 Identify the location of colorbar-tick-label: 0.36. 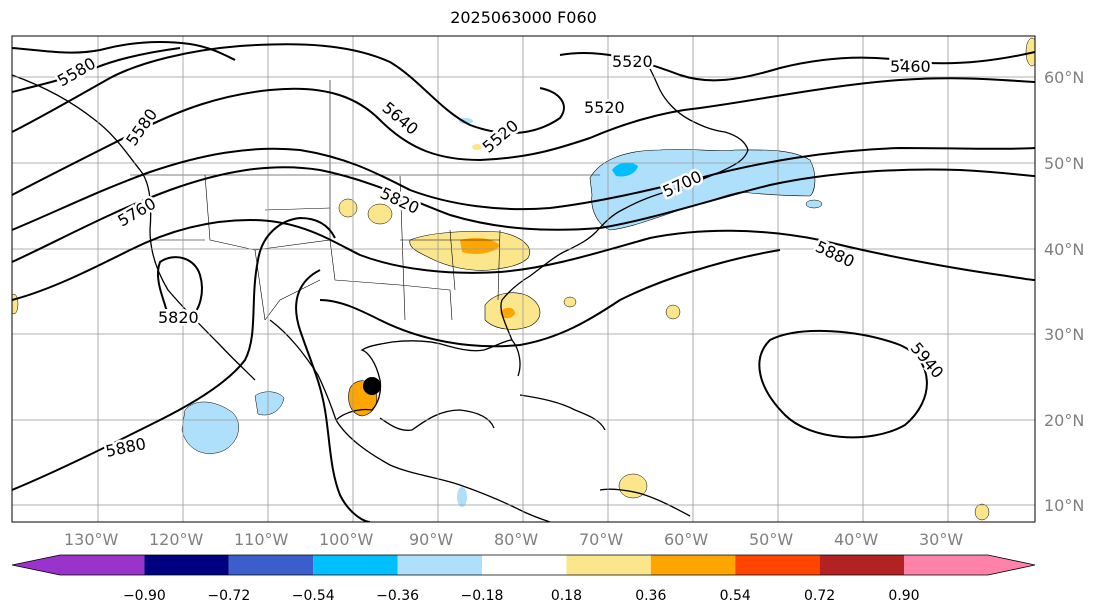
(650, 596).